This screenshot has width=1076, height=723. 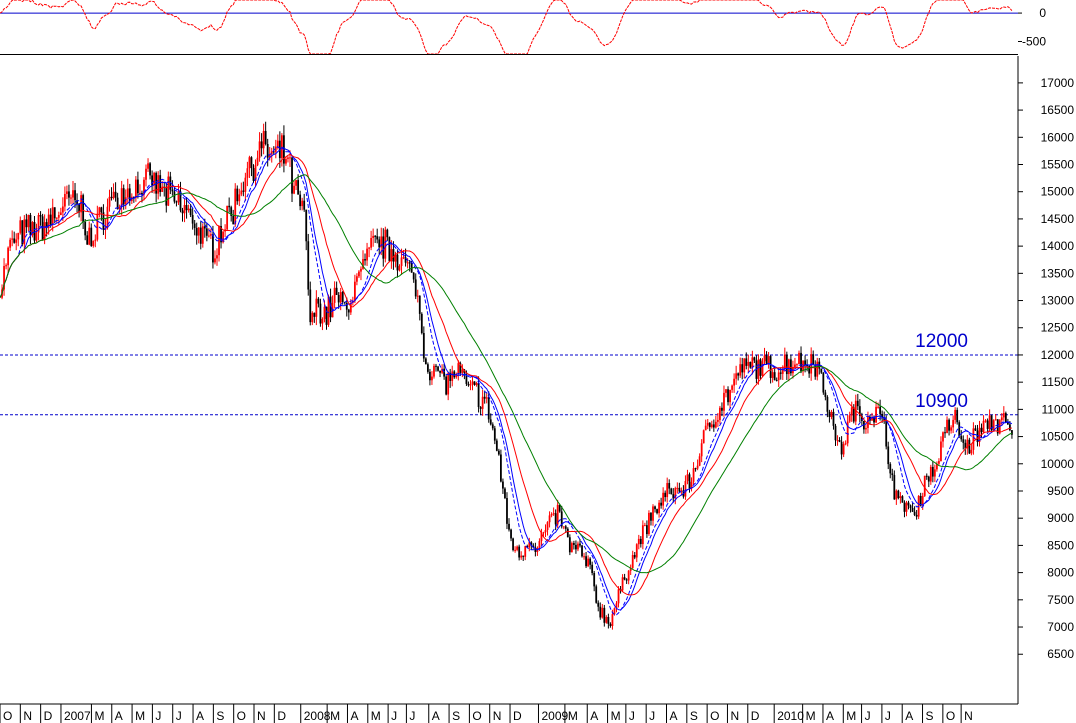 What do you see at coordinates (573, 716) in the screenshot?
I see `x-tick-label: M` at bounding box center [573, 716].